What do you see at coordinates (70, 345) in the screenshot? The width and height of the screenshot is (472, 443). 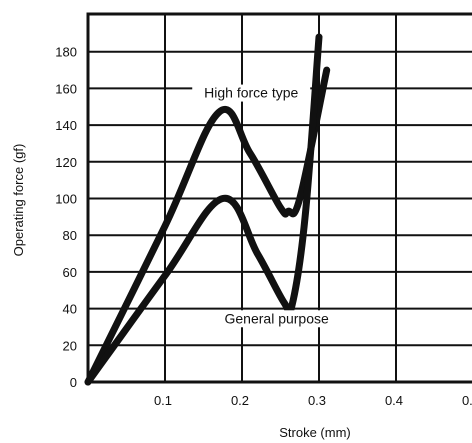 I see `y-tick-label: 20` at bounding box center [70, 345].